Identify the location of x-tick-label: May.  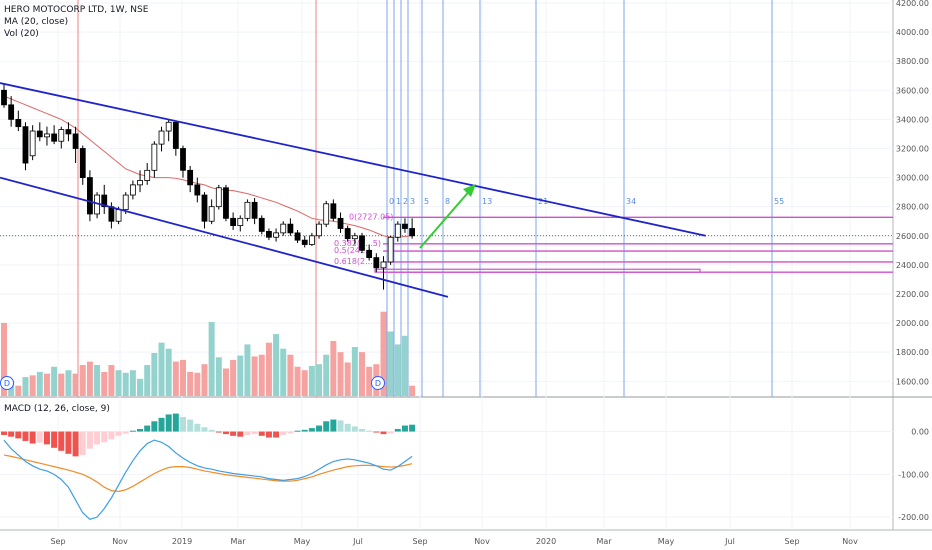
(302, 541).